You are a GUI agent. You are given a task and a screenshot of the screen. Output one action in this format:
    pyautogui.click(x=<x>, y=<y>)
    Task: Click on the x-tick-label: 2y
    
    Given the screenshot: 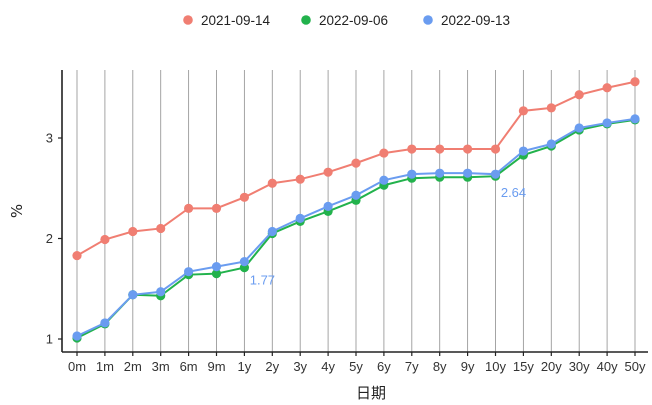 What is the action you would take?
    pyautogui.click(x=272, y=366)
    